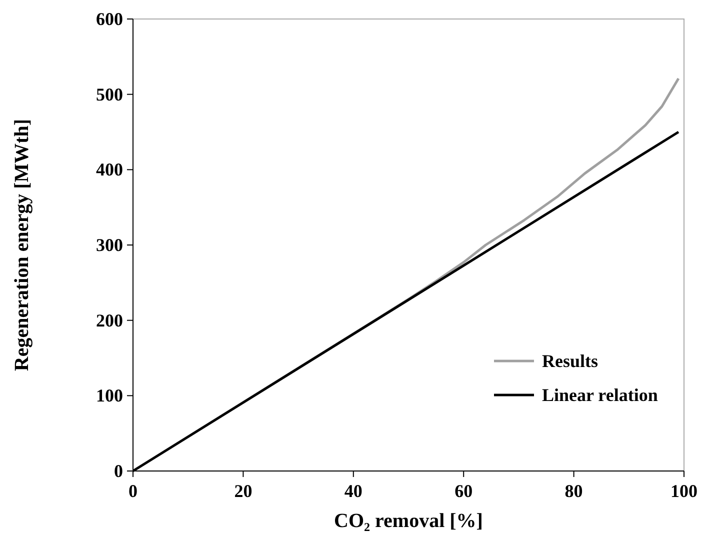 Image resolution: width=704 pixels, height=535 pixels. What do you see at coordinates (109, 170) in the screenshot?
I see `y-tick-label: 400` at bounding box center [109, 170].